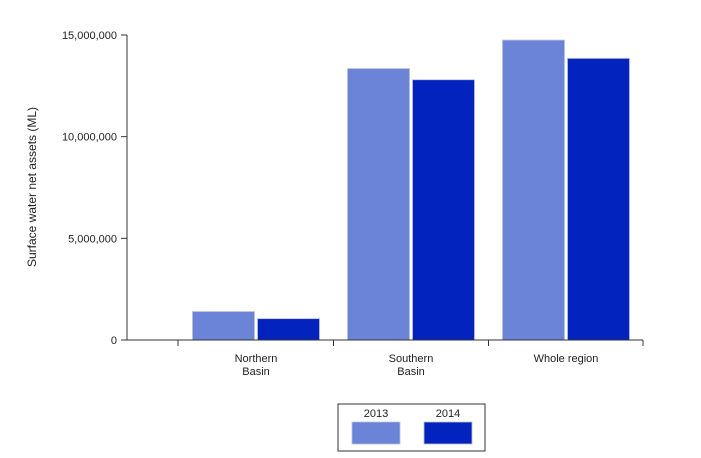  What do you see at coordinates (256, 365) in the screenshot?
I see `x-tick-label-0: Northern Basin` at bounding box center [256, 365].